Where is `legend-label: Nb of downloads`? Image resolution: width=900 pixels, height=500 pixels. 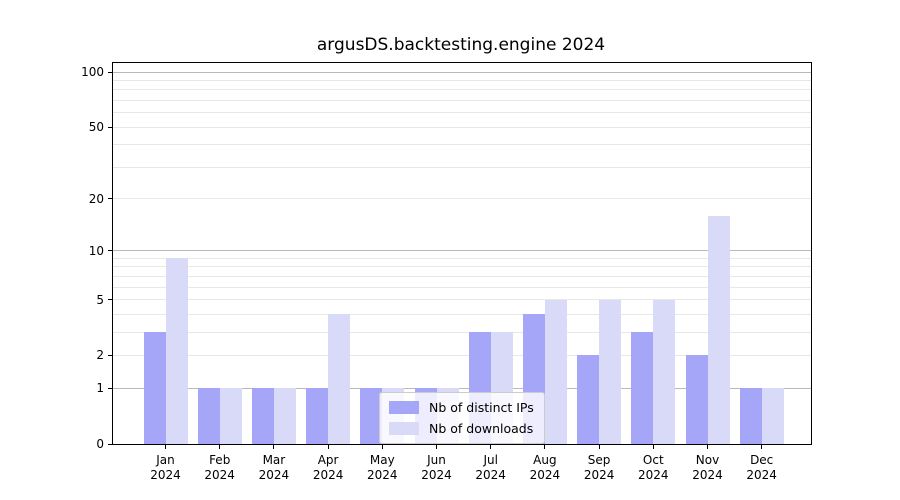
legend-label: Nb of downloads is located at coordinates (481, 428).